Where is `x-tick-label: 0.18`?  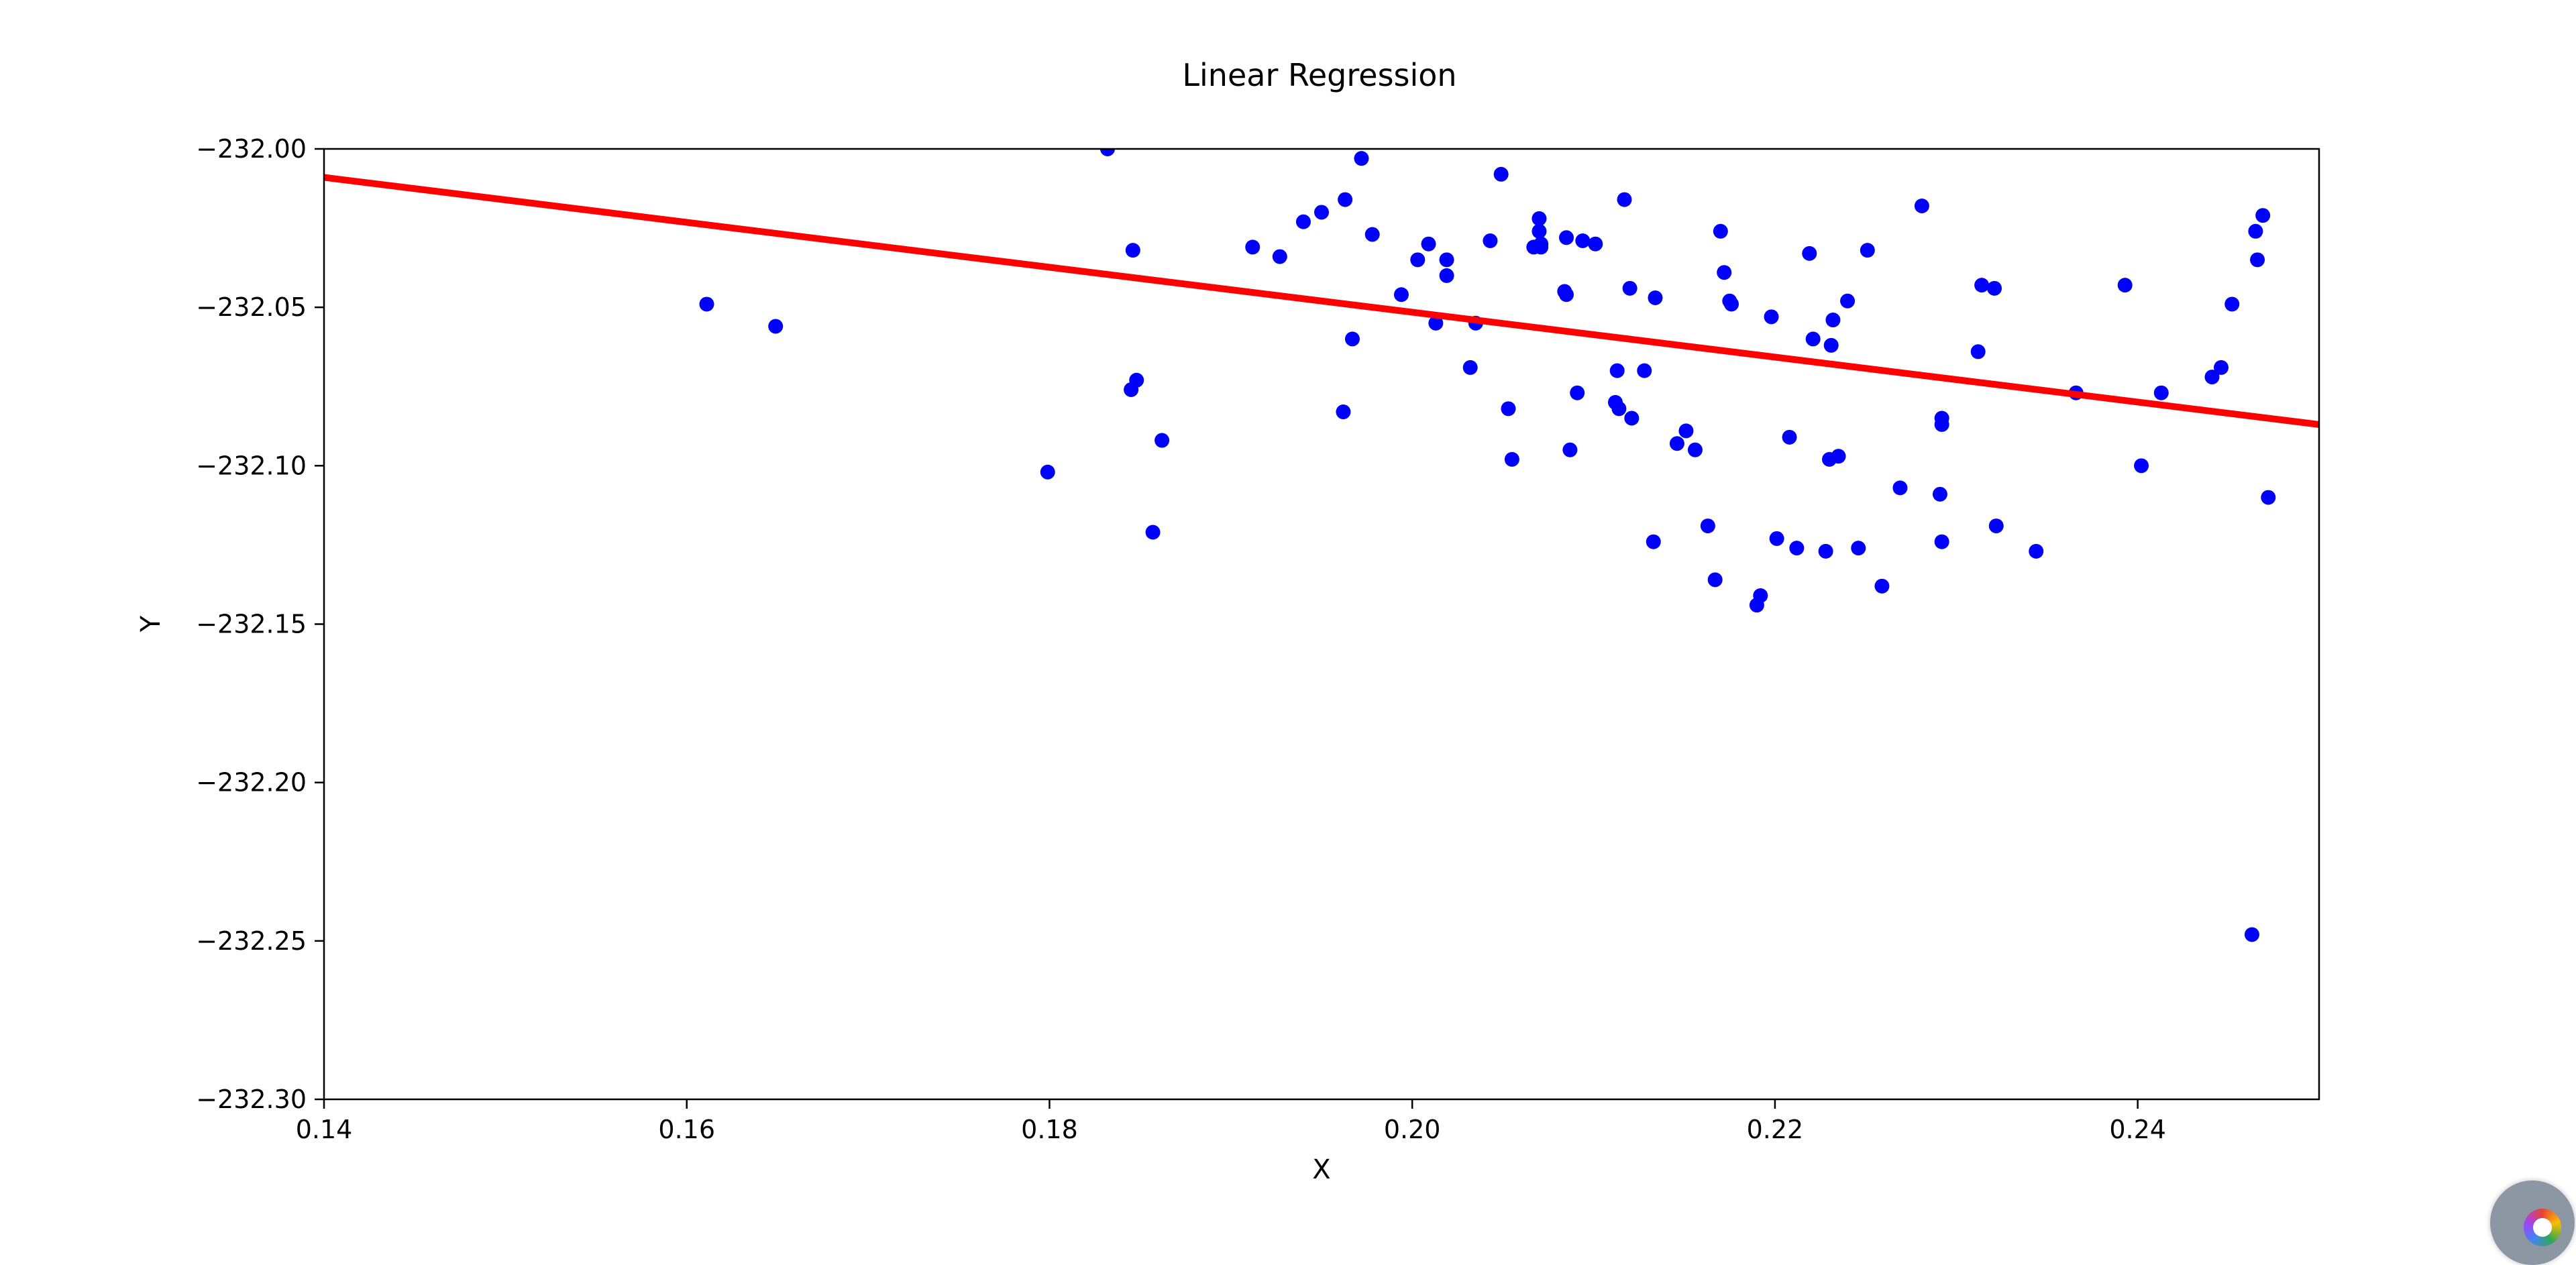
x-tick-label: 0.18 is located at coordinates (1049, 1129).